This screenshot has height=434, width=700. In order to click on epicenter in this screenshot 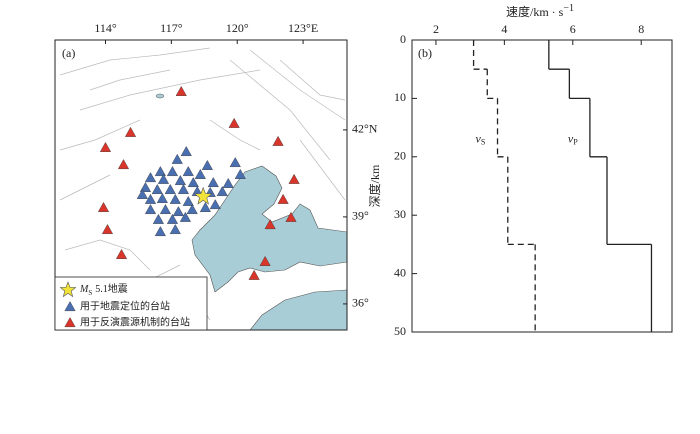, I will do `click(203, 195)`.